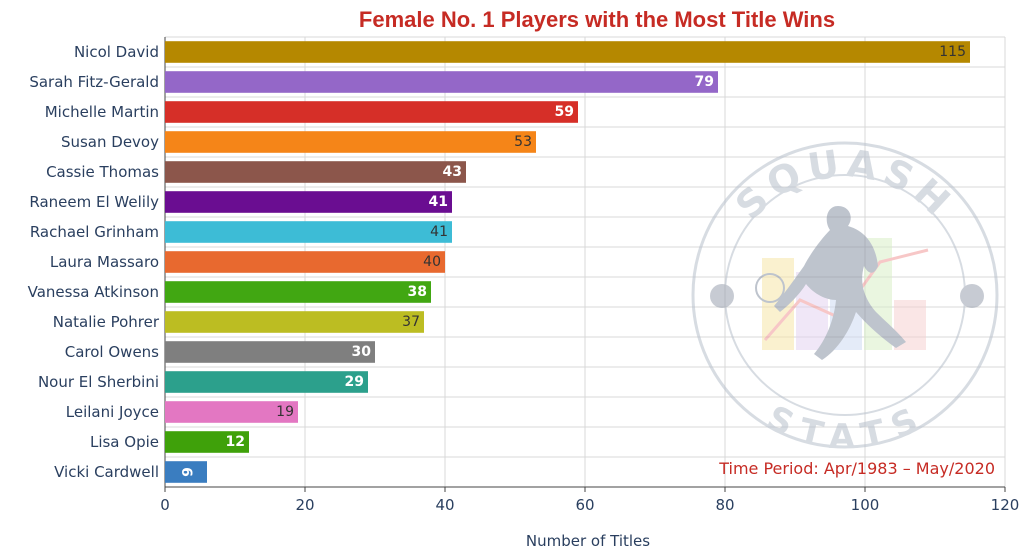  Describe the element at coordinates (411, 322) in the screenshot. I see `data-label-9: 37` at that location.